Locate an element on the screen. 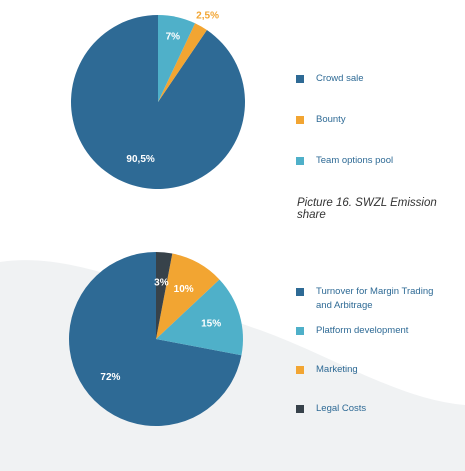 The height and width of the screenshot is (471, 465). legend-emission-share: Crowd sale Bounty Team options pool is located at coordinates (376, 120).